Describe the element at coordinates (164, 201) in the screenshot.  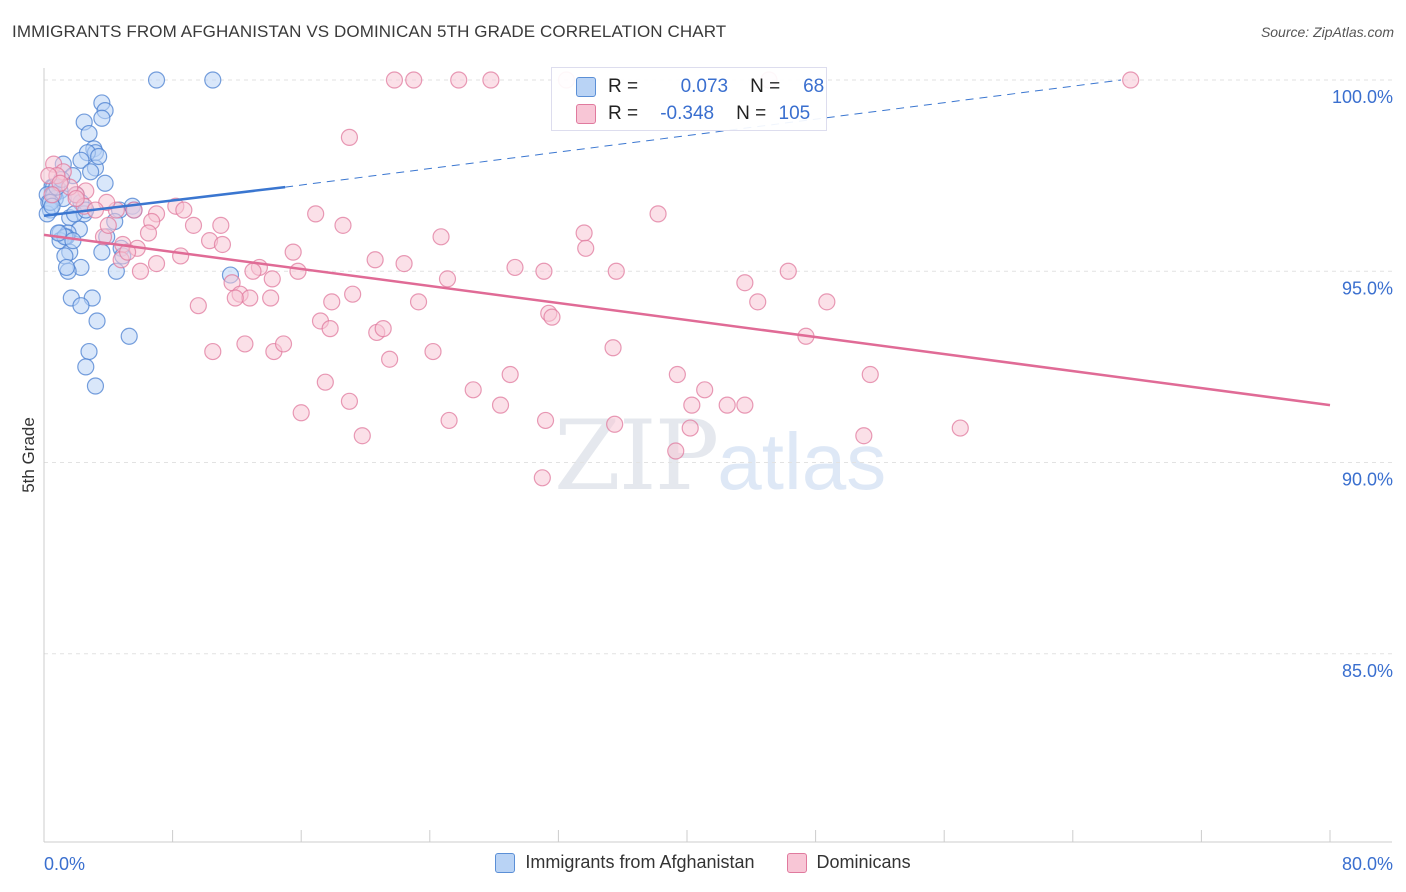
I see `trendline-afghanistan` at that location.